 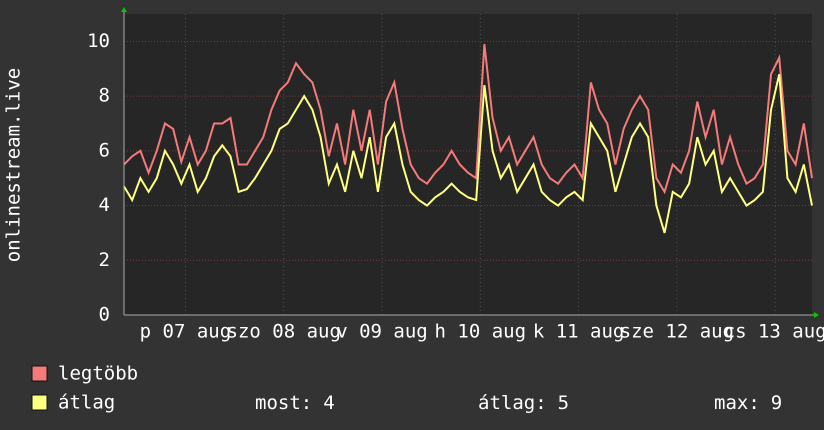 What do you see at coordinates (481, 332) in the screenshot?
I see `x-tick-label: h 10 aug` at bounding box center [481, 332].